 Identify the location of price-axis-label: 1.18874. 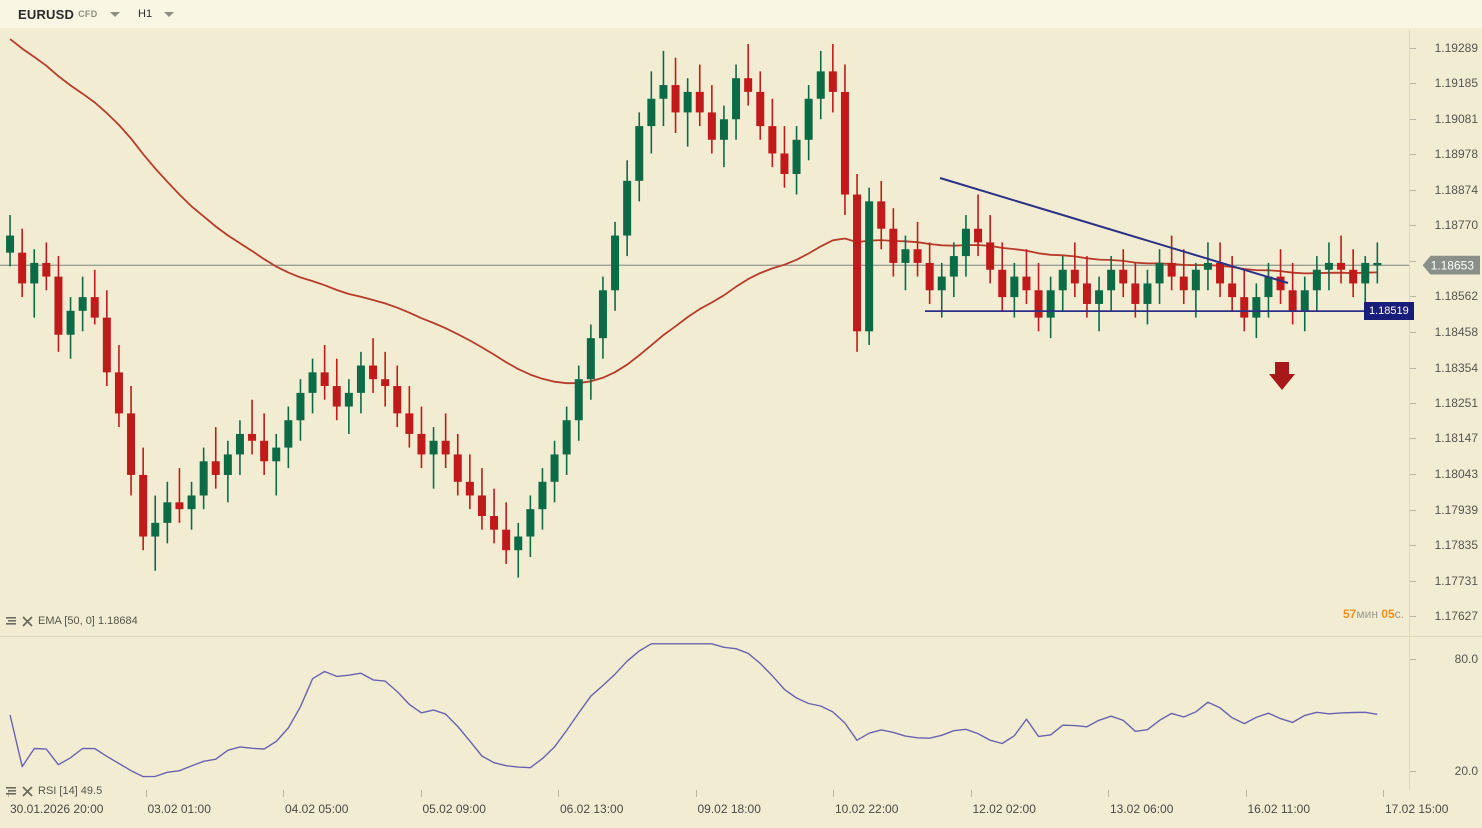
(1456, 189).